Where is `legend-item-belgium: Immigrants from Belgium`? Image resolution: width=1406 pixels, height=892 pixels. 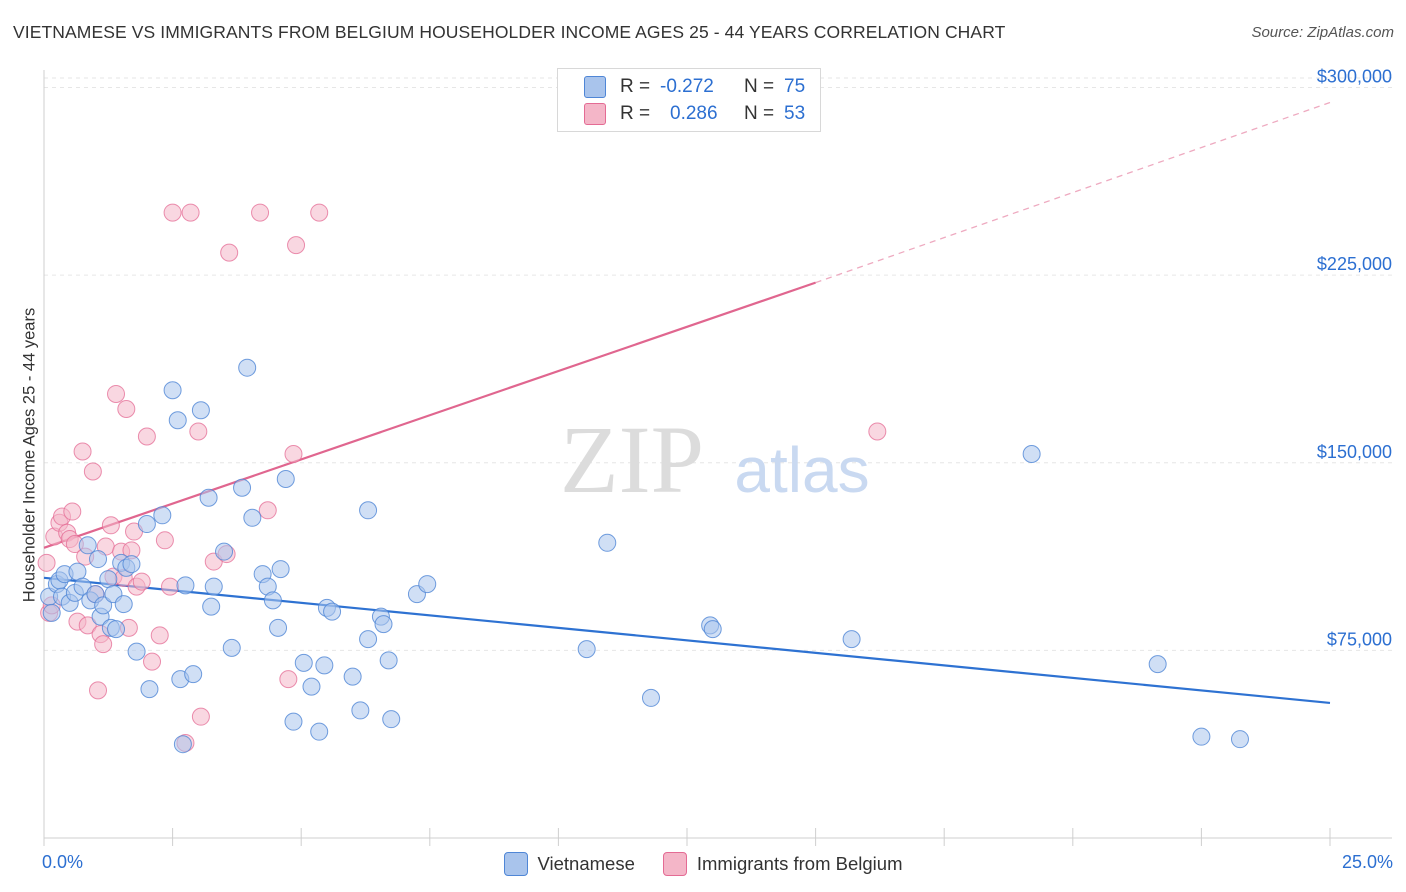 legend-item-belgium: Immigrants from Belgium is located at coordinates (782, 864).